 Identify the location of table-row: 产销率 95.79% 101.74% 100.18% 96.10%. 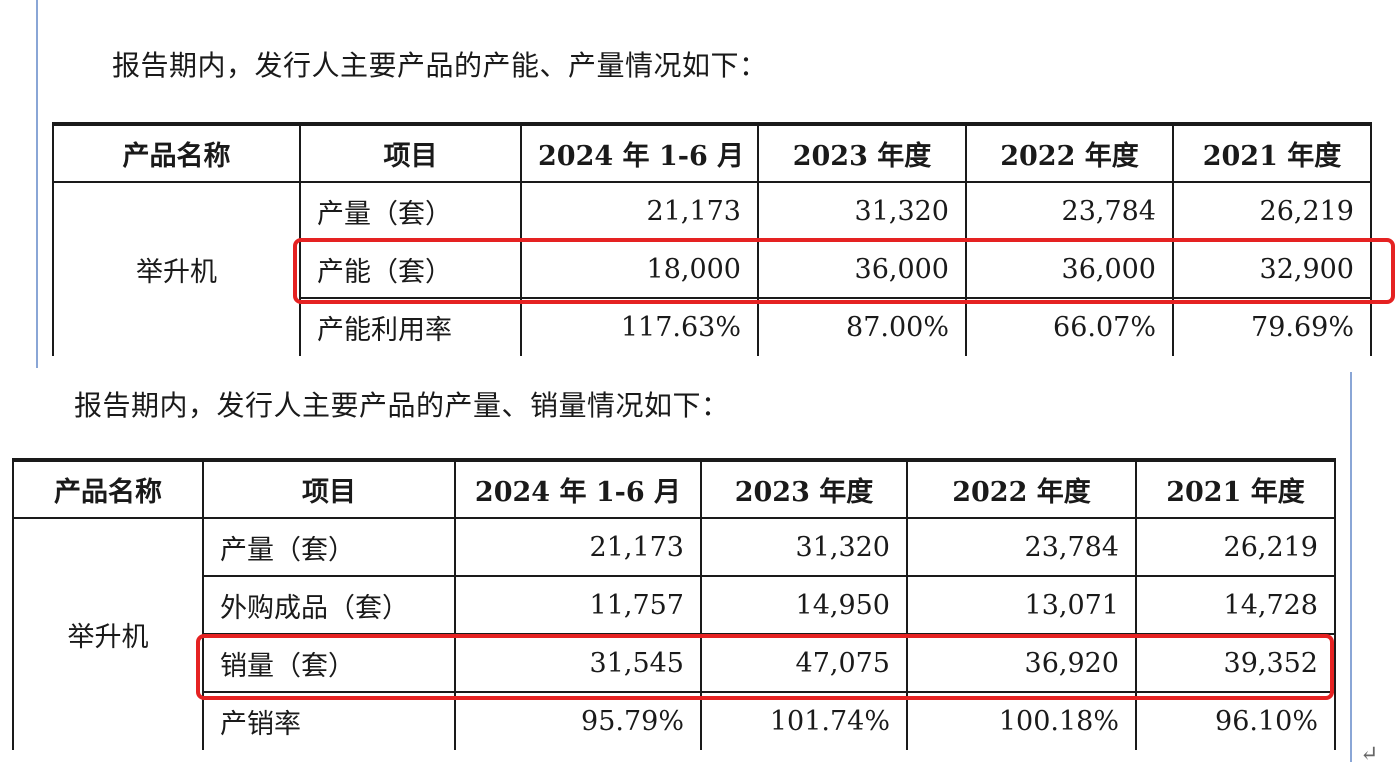
(674, 720).